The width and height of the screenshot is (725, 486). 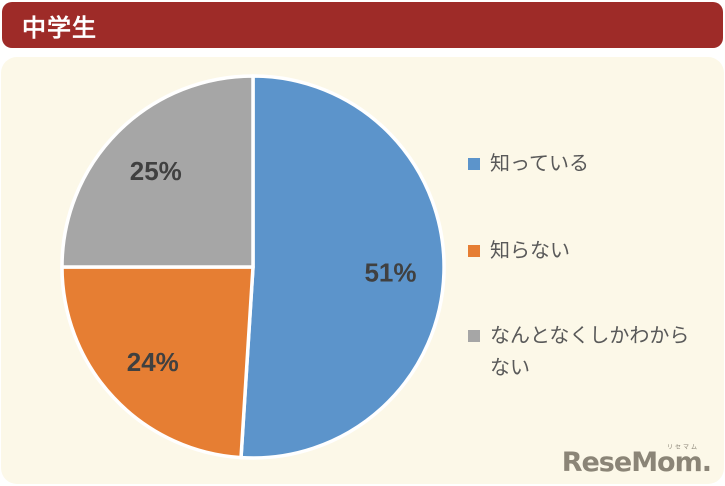 I want to click on legend-swatch-gray-icon, so click(x=474, y=336).